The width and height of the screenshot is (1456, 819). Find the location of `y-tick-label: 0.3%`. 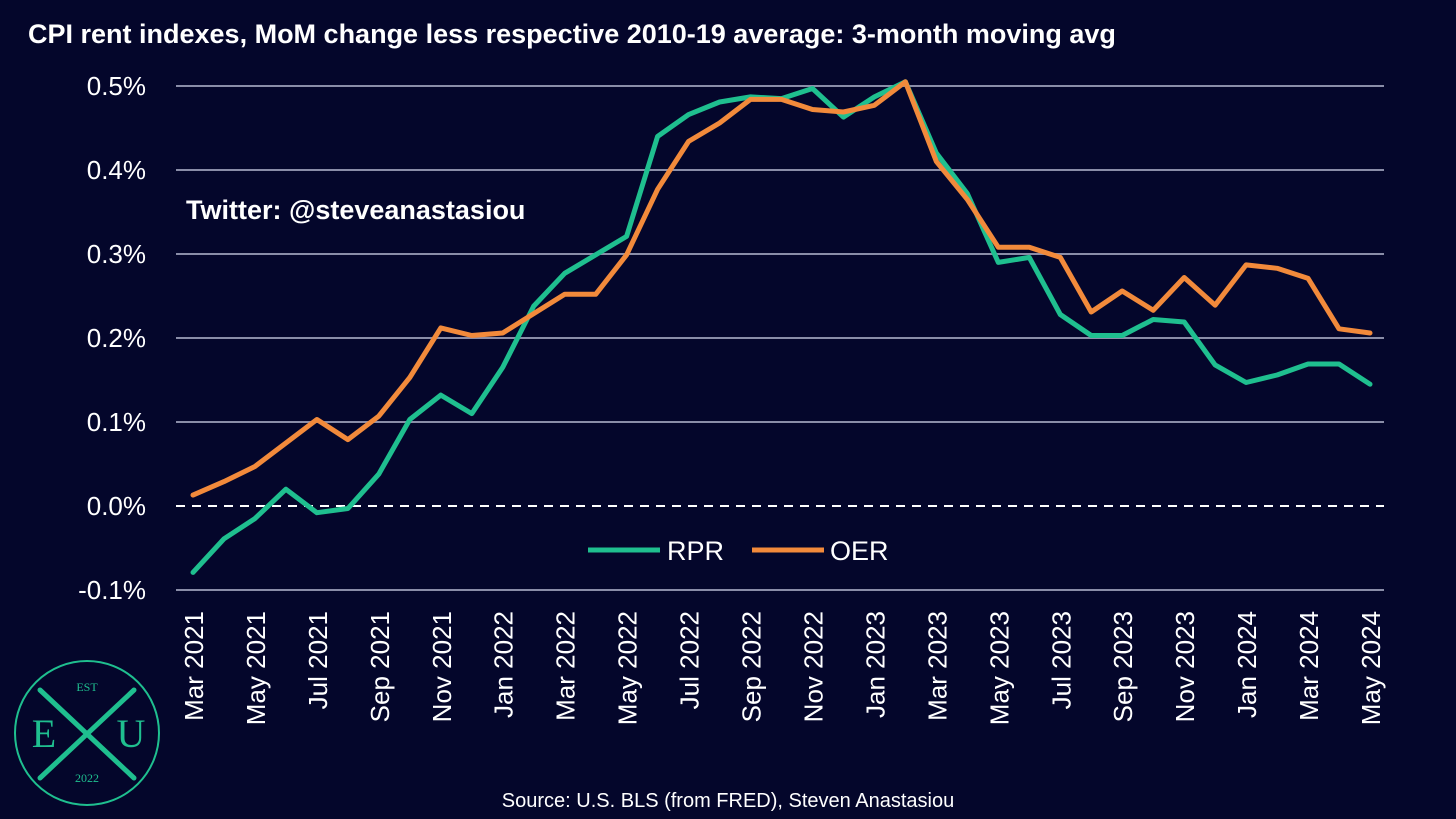

y-tick-label: 0.3% is located at coordinates (116, 254).